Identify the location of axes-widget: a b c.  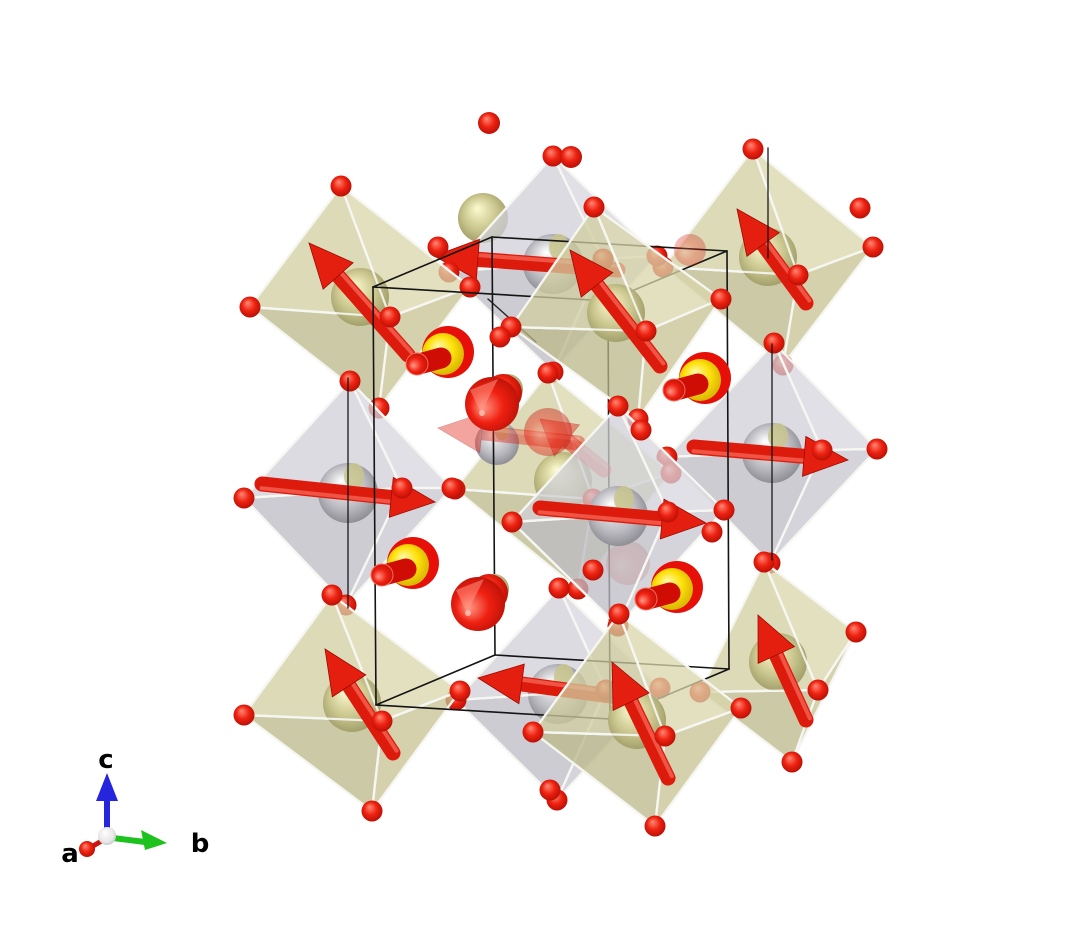
(135, 807).